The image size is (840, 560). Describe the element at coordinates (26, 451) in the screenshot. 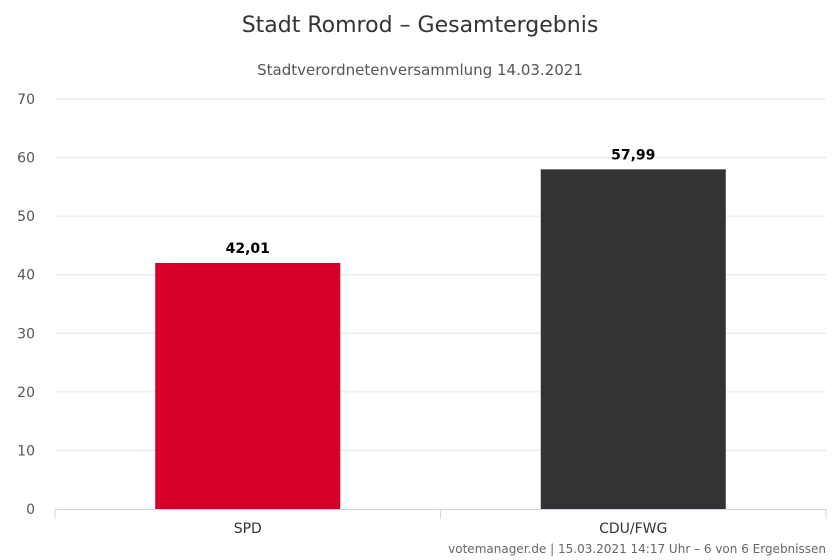

I see `y-tick-label: 10` at that location.